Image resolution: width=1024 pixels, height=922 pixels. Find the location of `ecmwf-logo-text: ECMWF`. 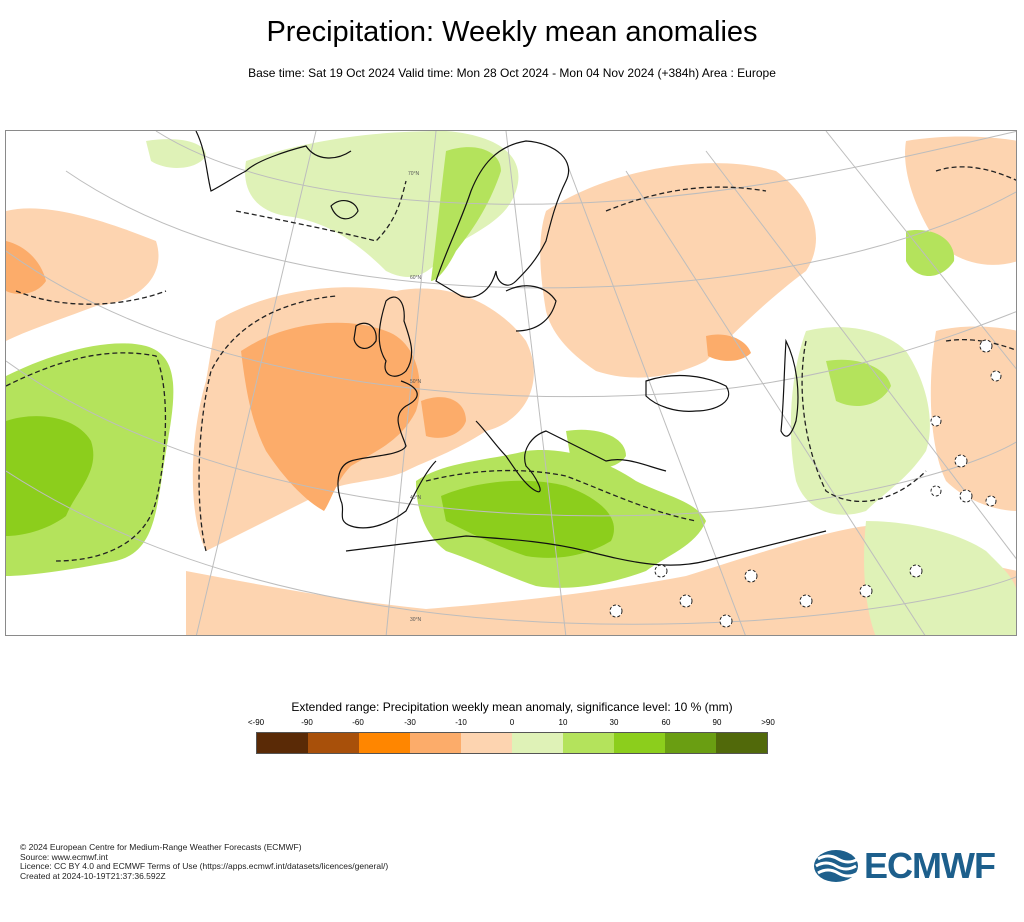

ecmwf-logo-text: ECMWF is located at coordinates (930, 865).